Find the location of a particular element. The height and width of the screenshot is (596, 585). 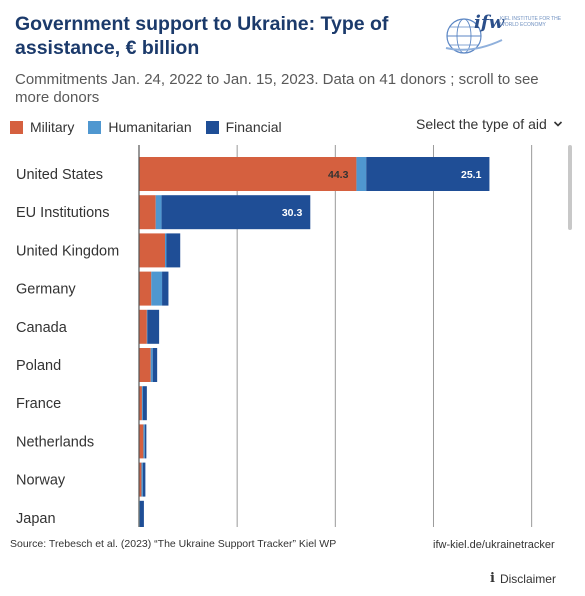

legend-item-humanitarian: Humanitarian is located at coordinates (140, 127).